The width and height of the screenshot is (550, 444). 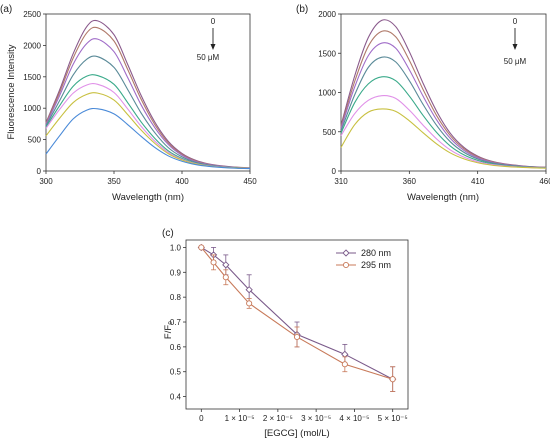 What do you see at coordinates (148, 197) in the screenshot?
I see `panel-a-xlabel: Wavelength (nm)` at bounding box center [148, 197].